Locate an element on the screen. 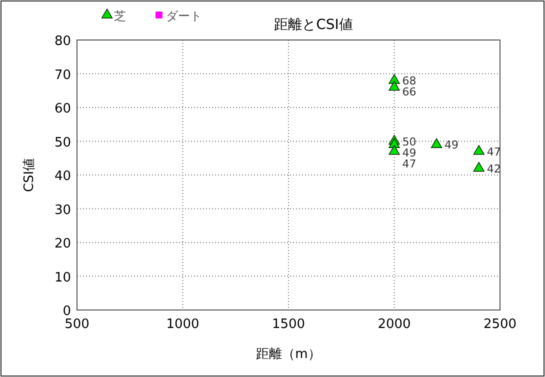  x-tick-label: 2000 is located at coordinates (394, 324).